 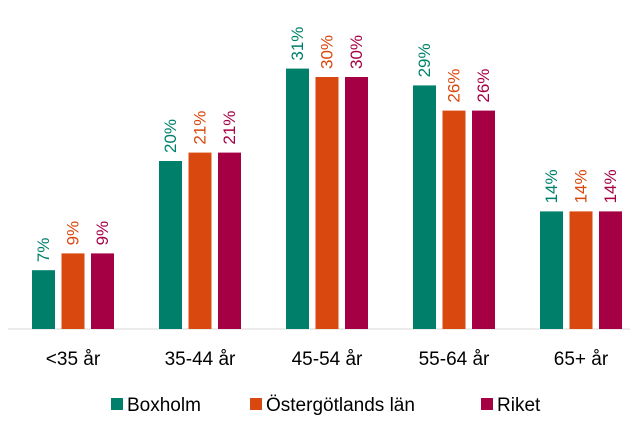 What do you see at coordinates (170, 136) in the screenshot?
I see `data-label-1-0: 20%` at bounding box center [170, 136].